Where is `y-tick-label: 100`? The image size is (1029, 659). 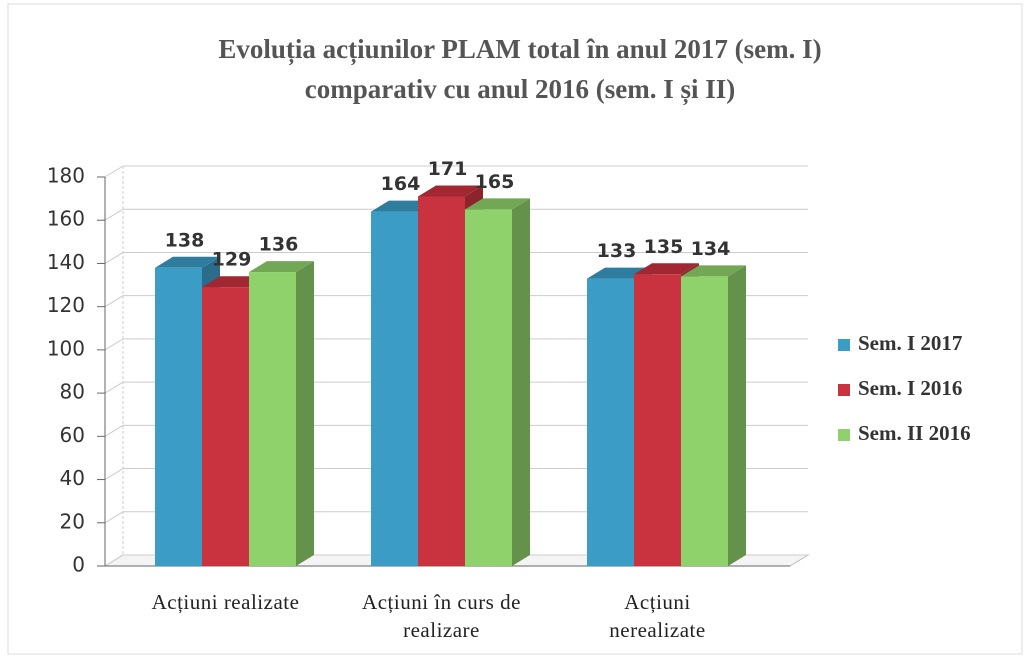 y-tick-label: 100 is located at coordinates (66, 348).